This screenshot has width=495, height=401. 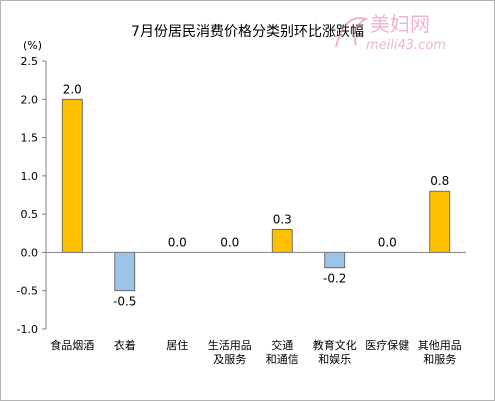 I want to click on watermark-swirl-icon, so click(x=352, y=32).